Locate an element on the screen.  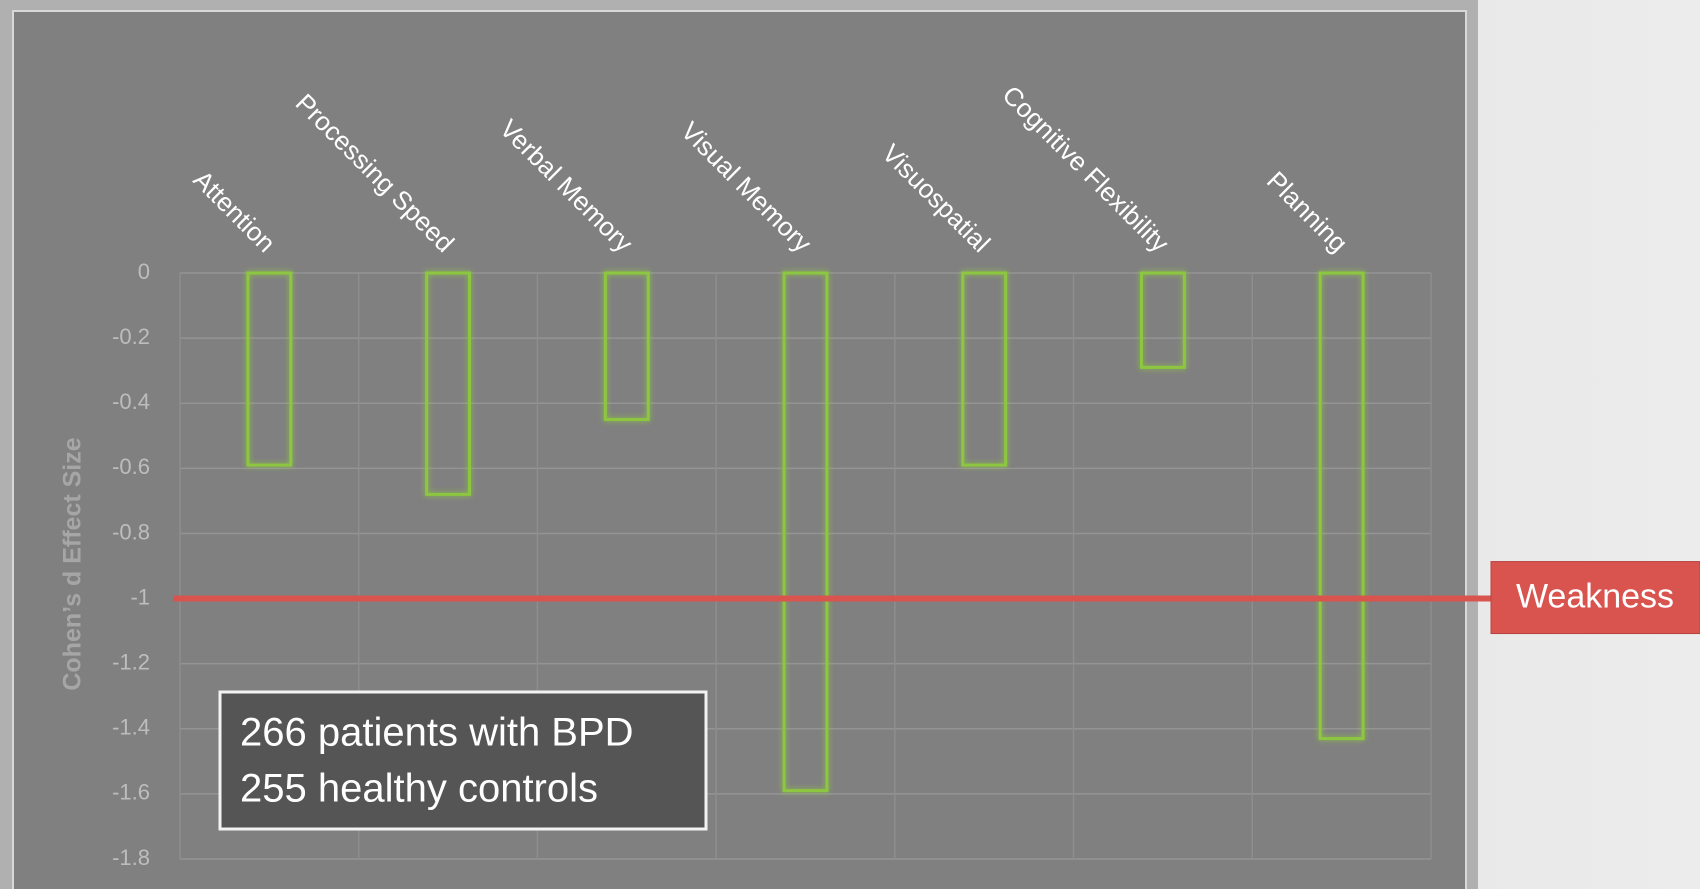
y-tick-label: -1.4 is located at coordinates (131, 727).